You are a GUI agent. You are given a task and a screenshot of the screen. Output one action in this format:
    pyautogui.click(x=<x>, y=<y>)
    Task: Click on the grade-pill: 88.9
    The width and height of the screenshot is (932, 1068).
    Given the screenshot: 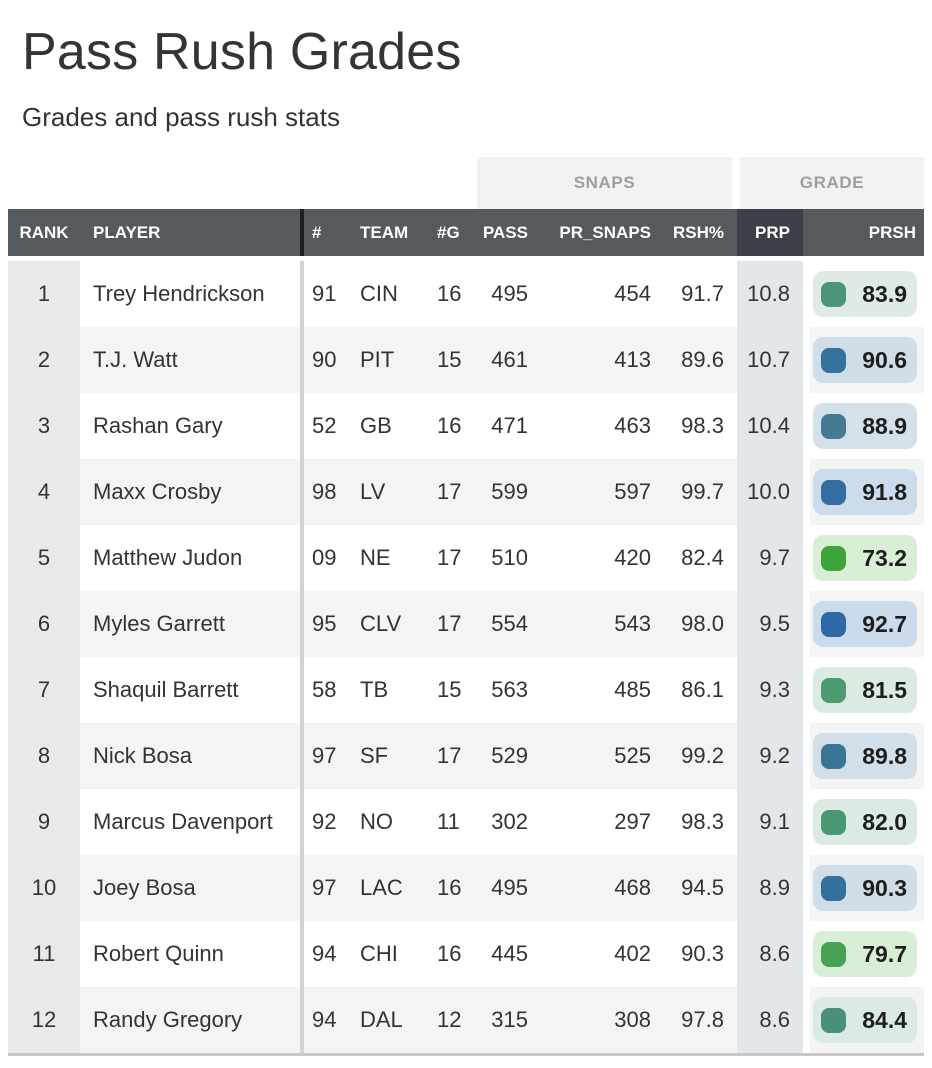 What is the action you would take?
    pyautogui.click(x=865, y=426)
    